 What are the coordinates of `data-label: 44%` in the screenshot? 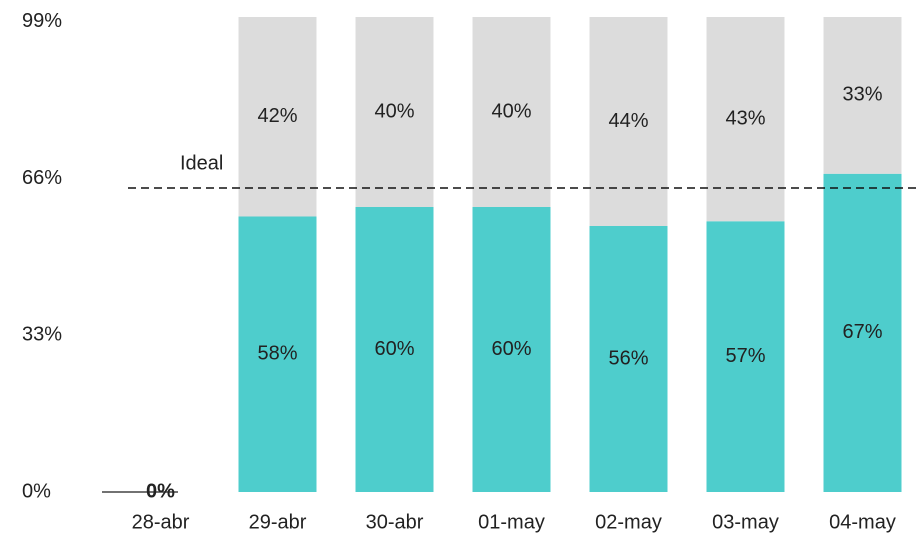 It's located at (628, 121).